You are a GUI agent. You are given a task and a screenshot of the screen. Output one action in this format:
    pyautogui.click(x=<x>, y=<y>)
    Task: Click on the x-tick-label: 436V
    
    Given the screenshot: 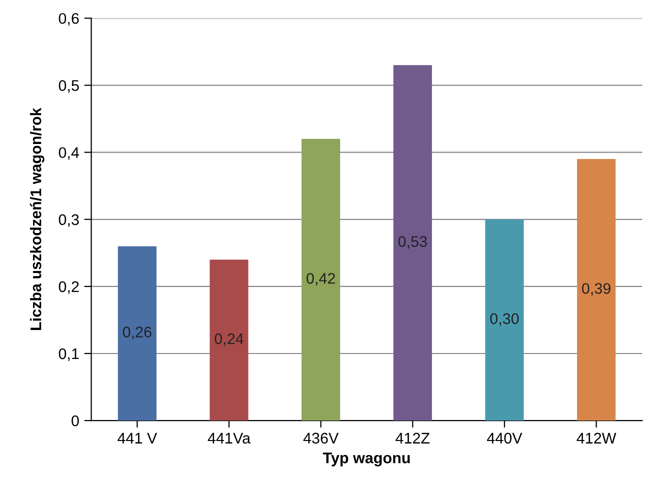 What is the action you would take?
    pyautogui.click(x=321, y=438)
    